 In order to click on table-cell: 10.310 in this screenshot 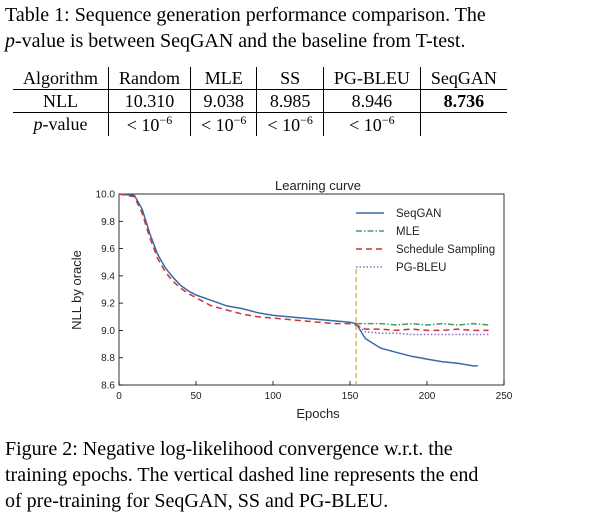, I will do `click(149, 101)`.